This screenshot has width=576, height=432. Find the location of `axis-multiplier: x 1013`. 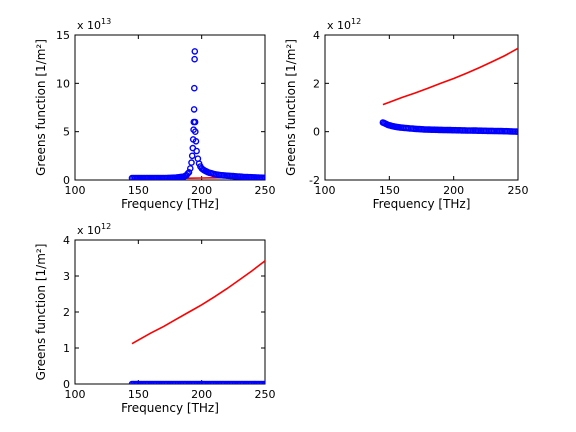

axis-multiplier: x 1013 is located at coordinates (94, 24).